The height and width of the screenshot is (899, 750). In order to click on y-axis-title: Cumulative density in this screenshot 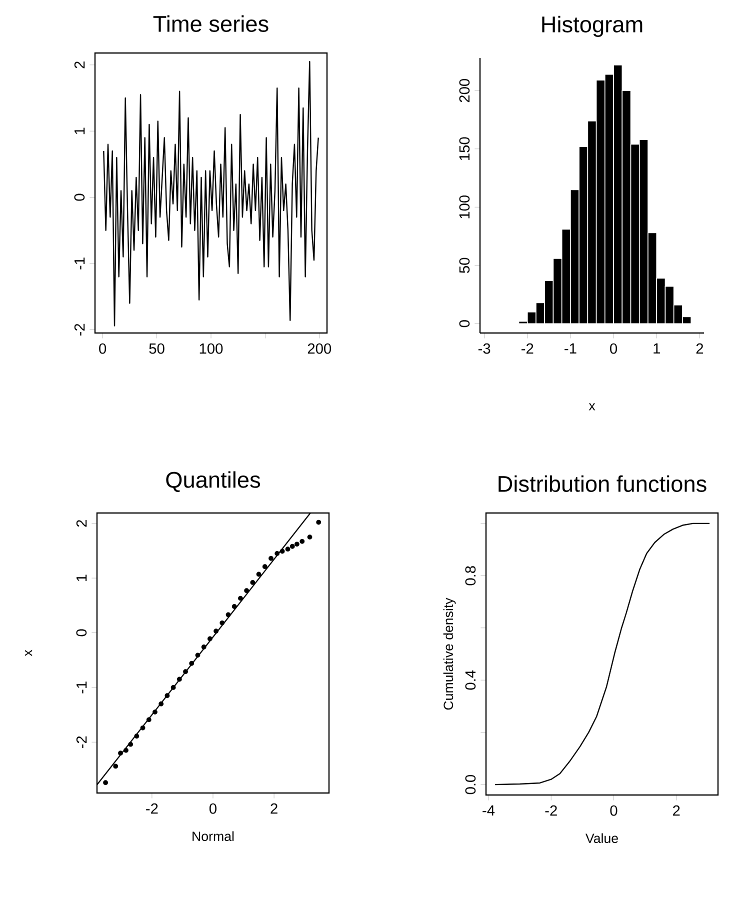, I will do `click(449, 654)`.